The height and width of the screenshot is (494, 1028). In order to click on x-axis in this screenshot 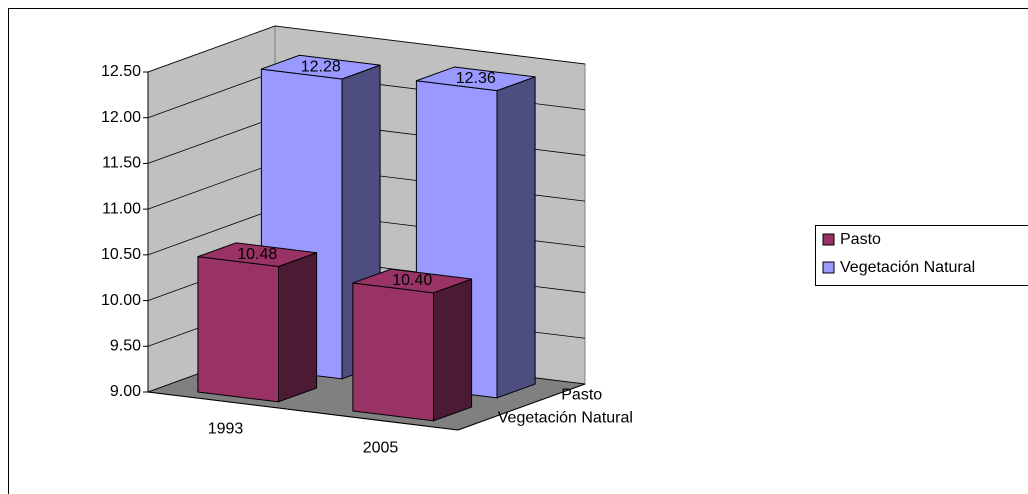, I will do `click(303, 411)`.